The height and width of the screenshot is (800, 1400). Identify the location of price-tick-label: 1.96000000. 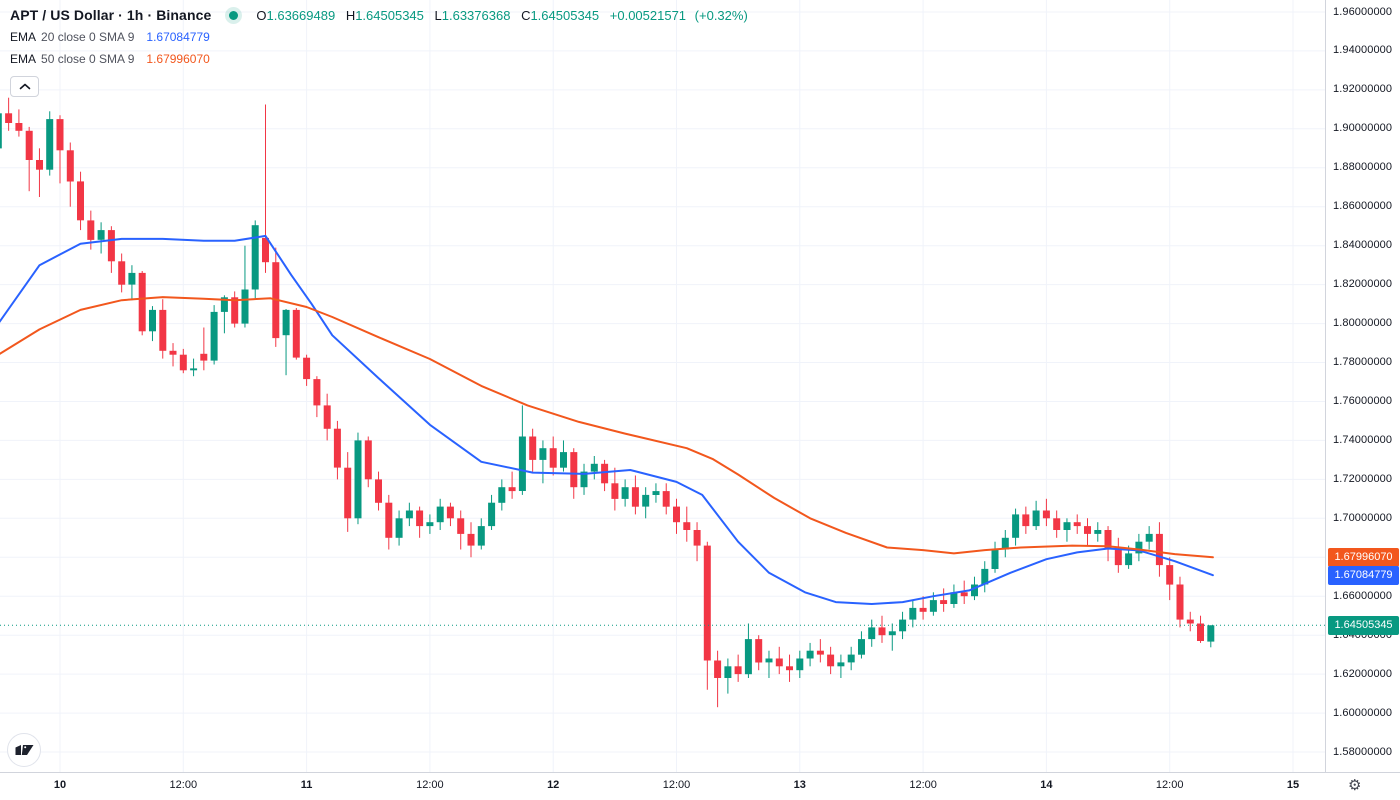
(1363, 11).